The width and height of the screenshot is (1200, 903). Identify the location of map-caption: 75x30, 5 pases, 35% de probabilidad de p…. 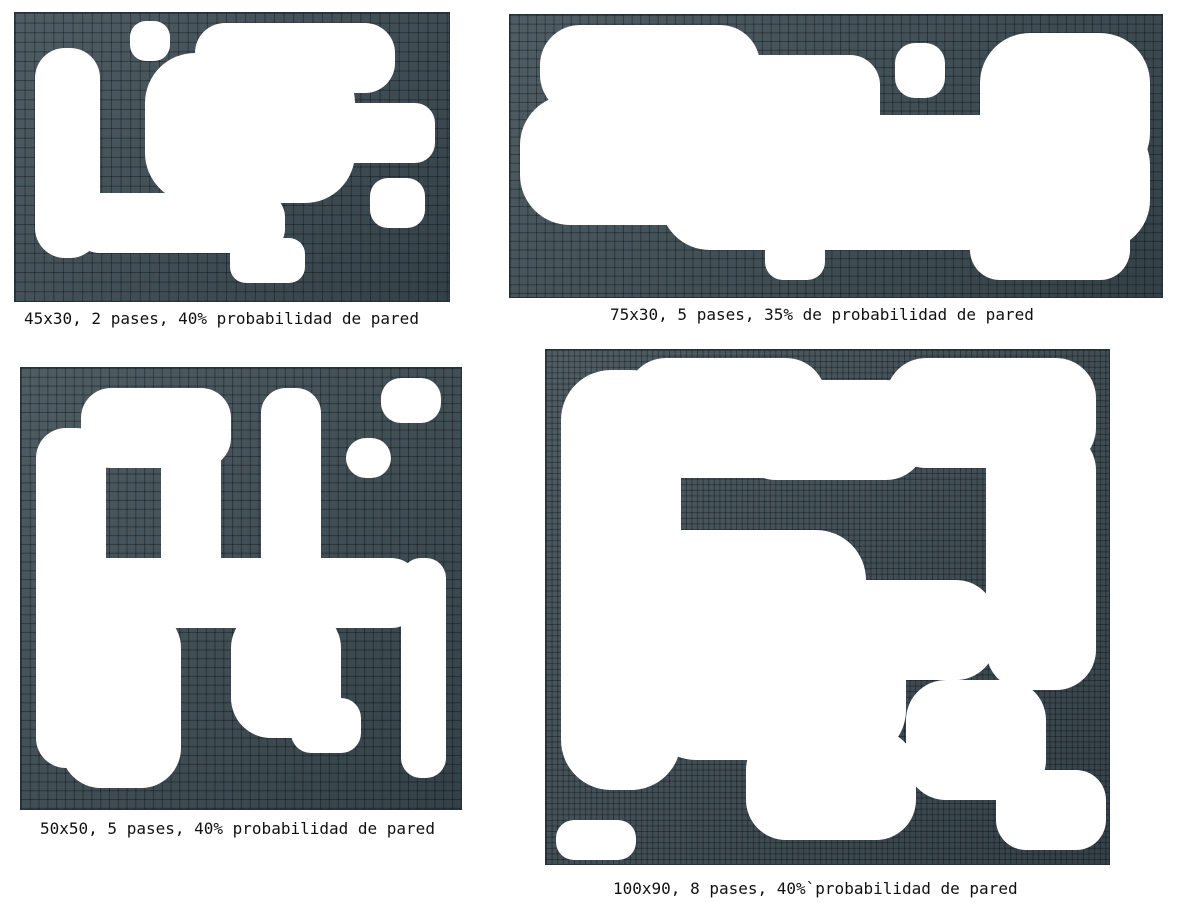
(822, 314).